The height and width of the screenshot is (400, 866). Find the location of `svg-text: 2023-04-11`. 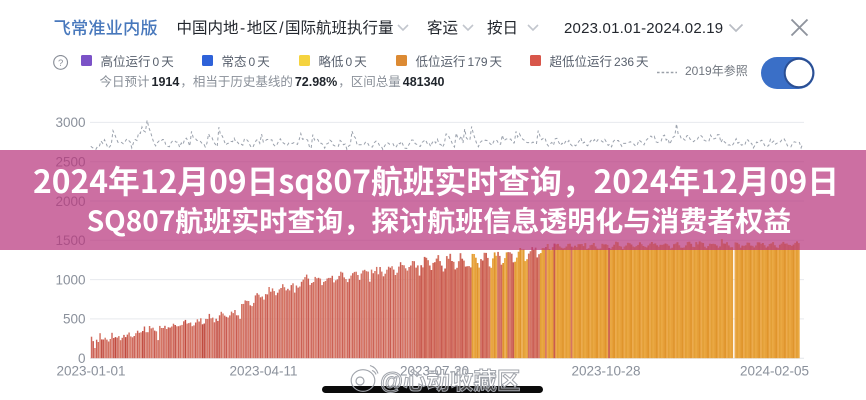

svg-text: 2023-04-11 is located at coordinates (263, 371).